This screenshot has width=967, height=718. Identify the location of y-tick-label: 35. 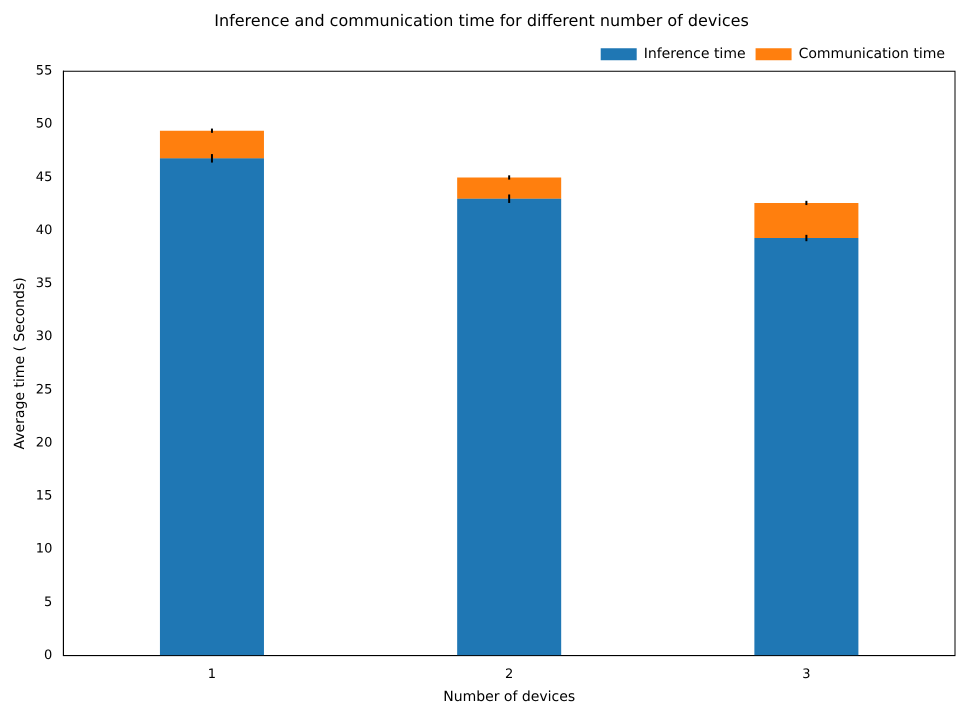
(44, 284).